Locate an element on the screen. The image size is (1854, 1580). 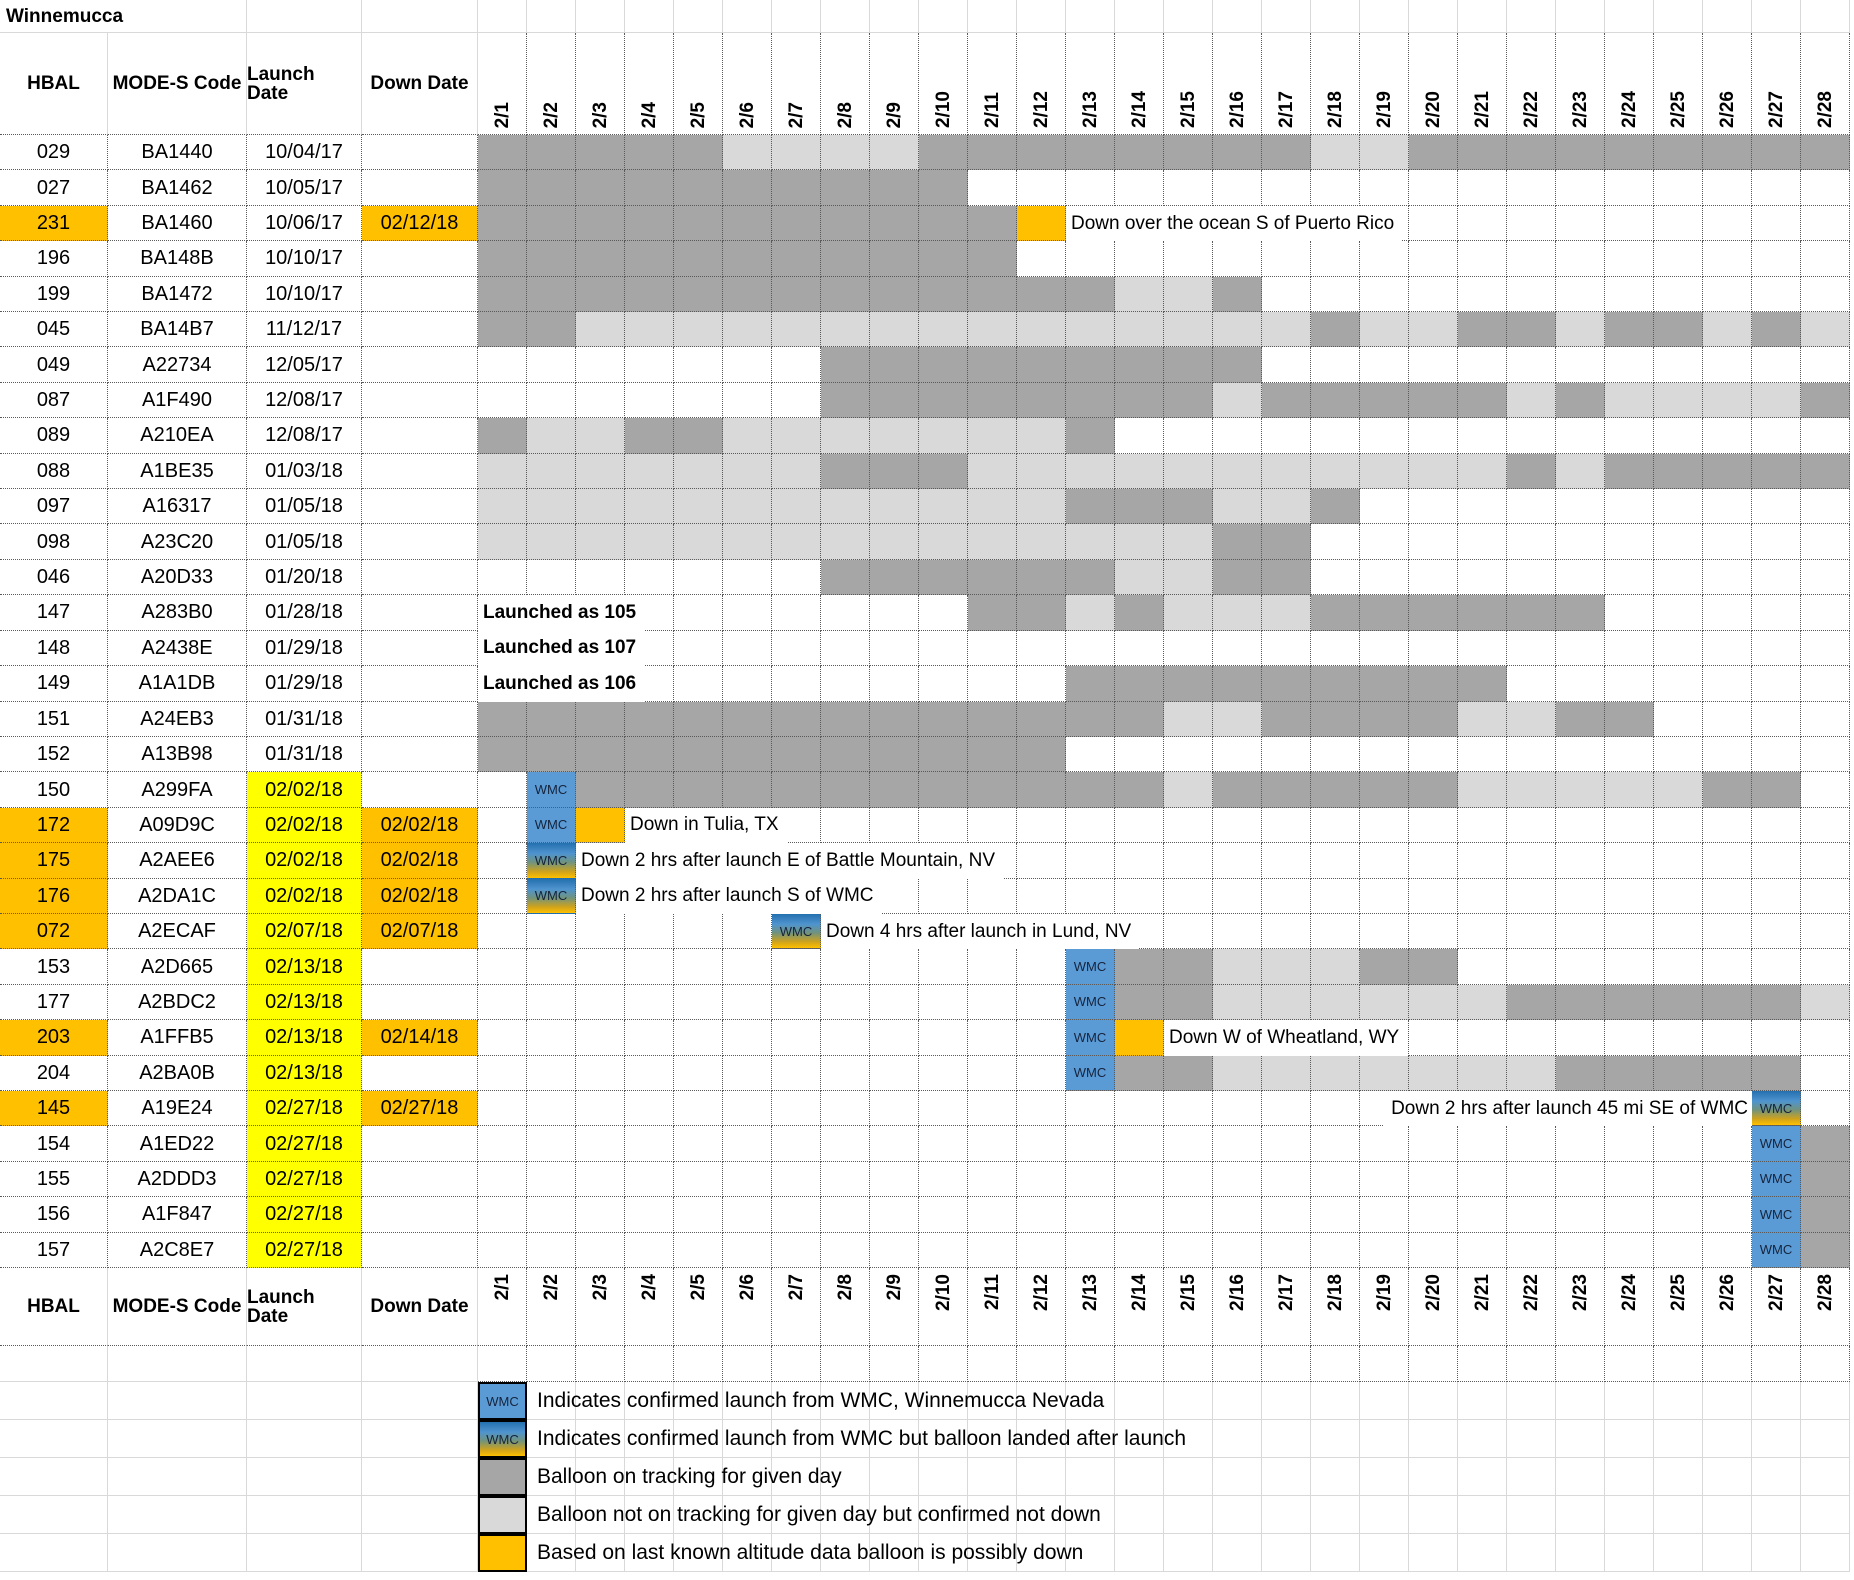
sheet-title: Winnemucca is located at coordinates (123, 16).